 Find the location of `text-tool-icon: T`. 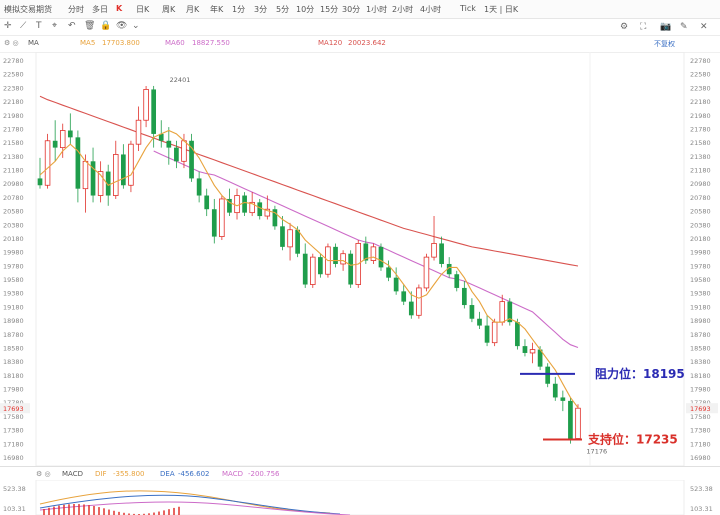

text-tool-icon: T is located at coordinates (39, 26).